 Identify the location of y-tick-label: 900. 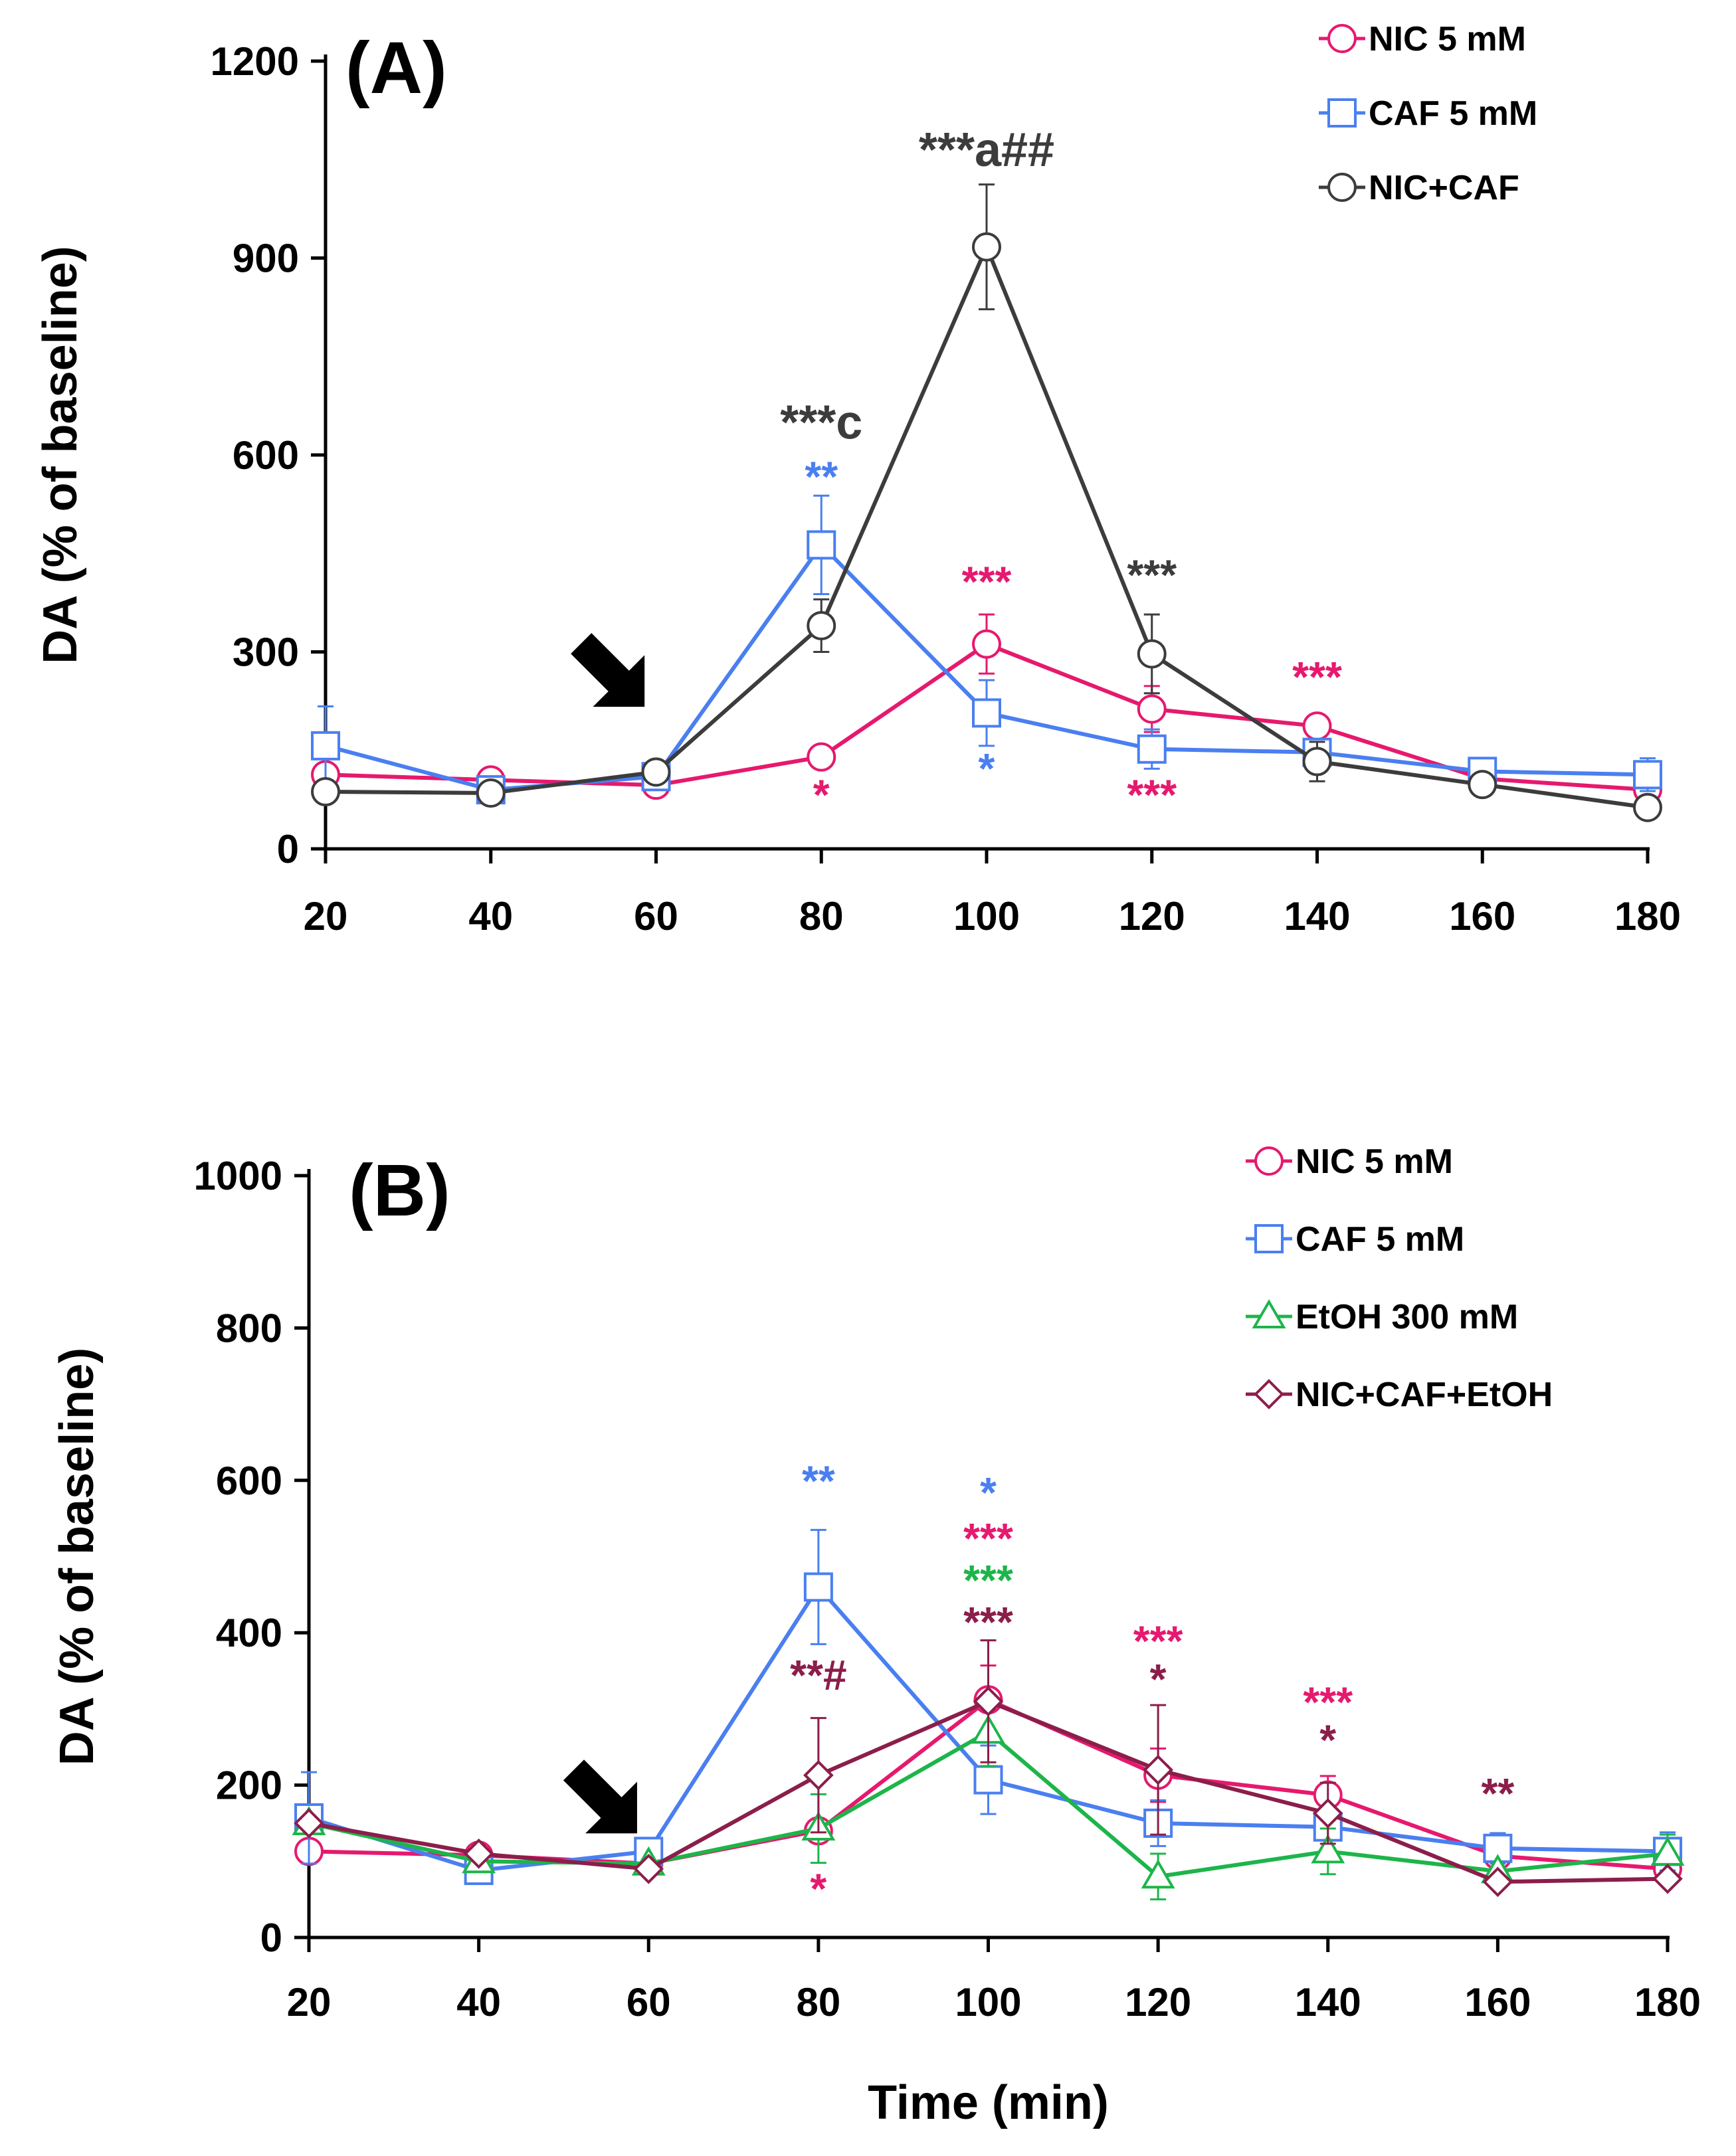
(266, 258).